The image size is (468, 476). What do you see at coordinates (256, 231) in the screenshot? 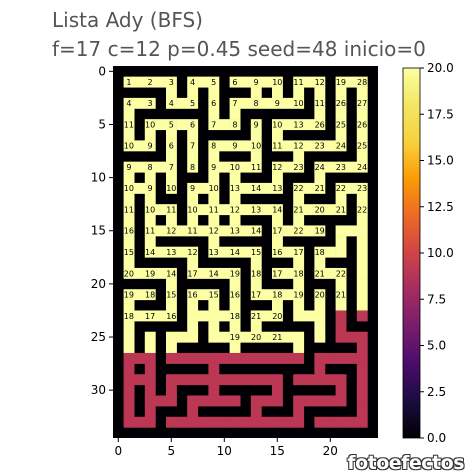
I see `cell-value-label: 14` at bounding box center [256, 231].